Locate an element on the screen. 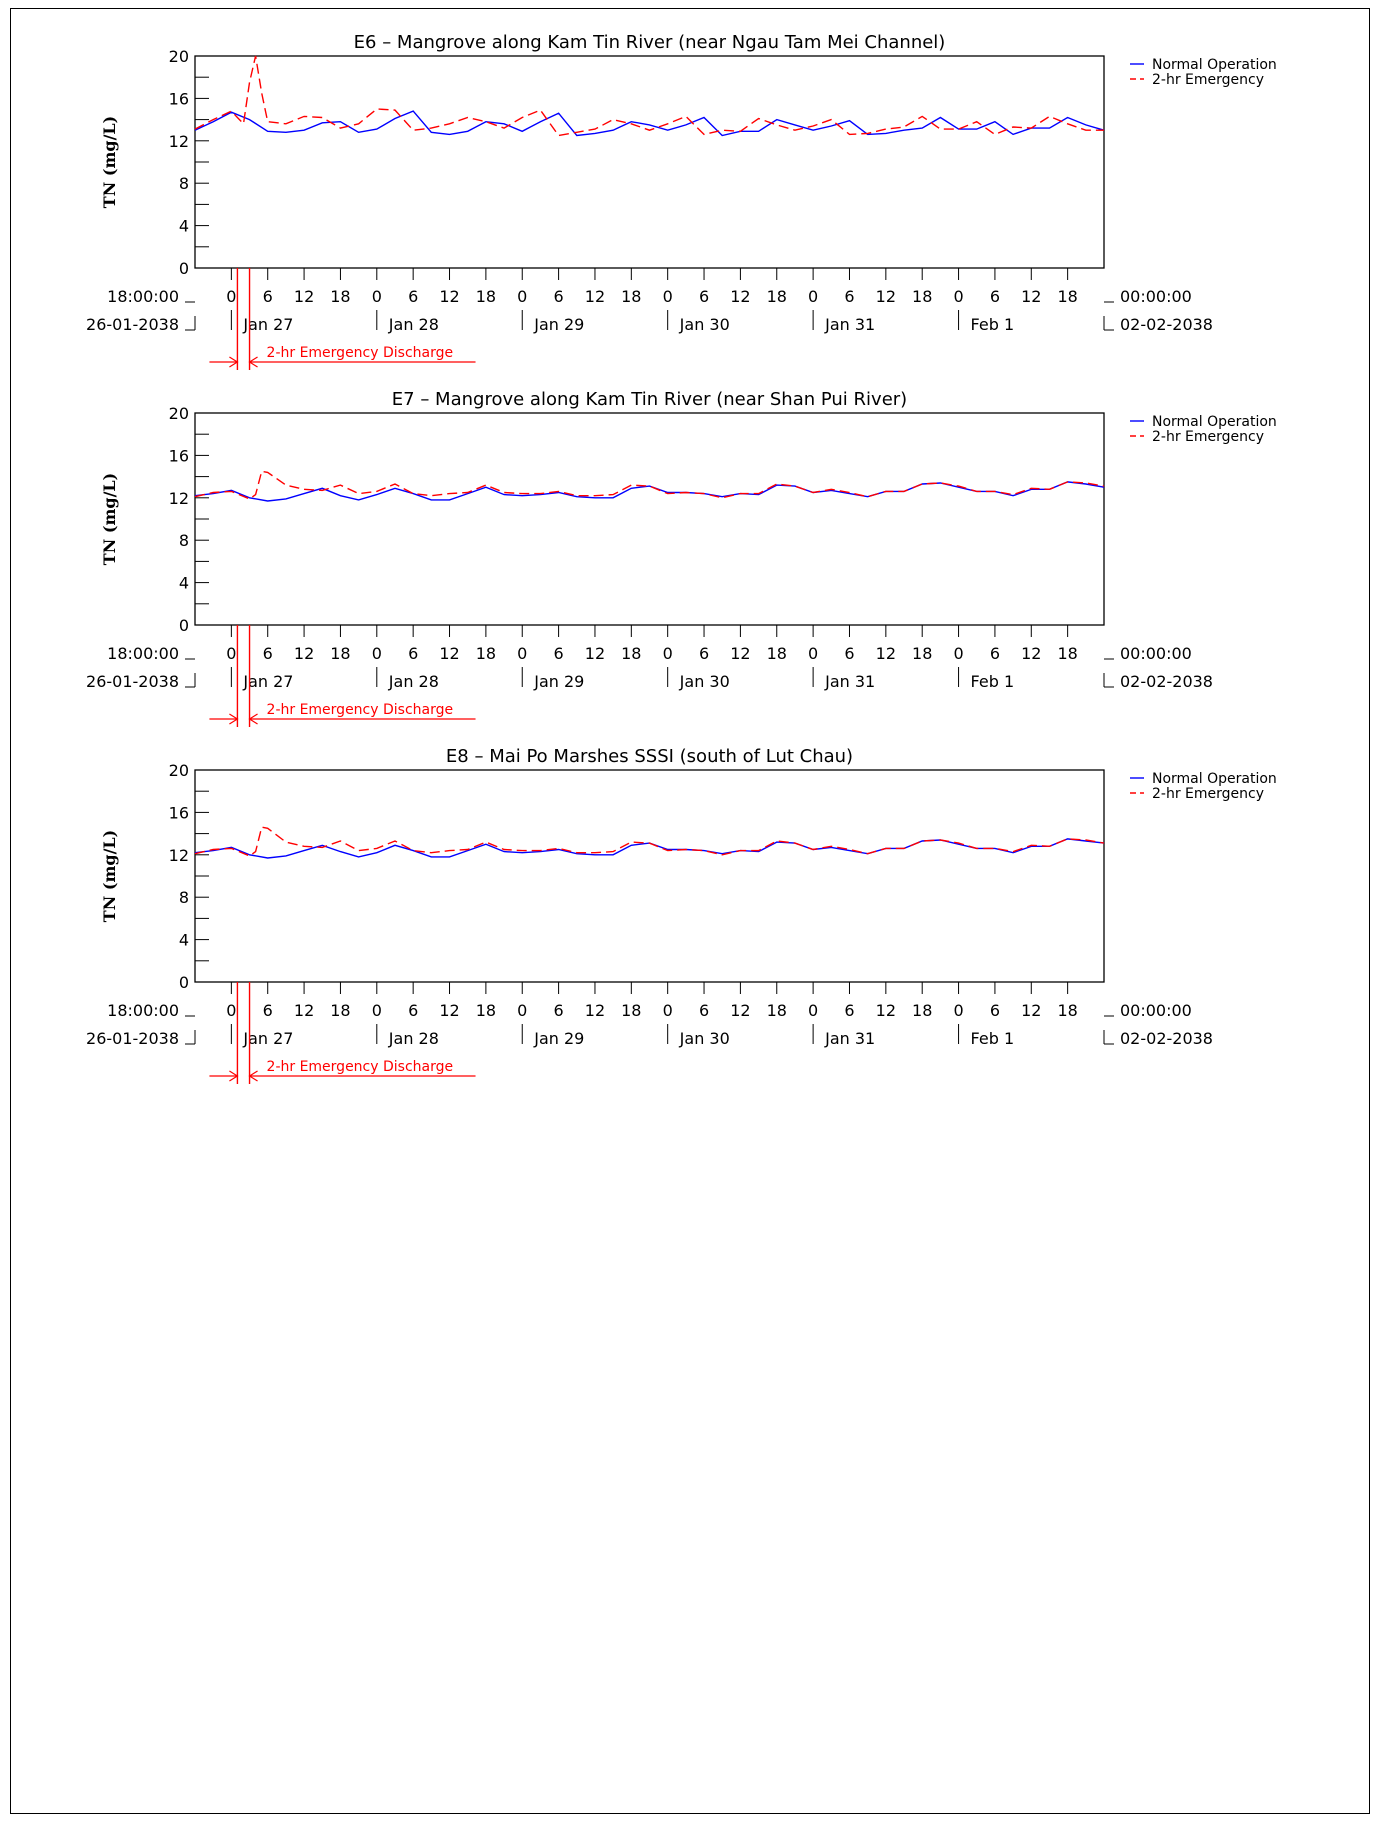 The image size is (1382, 1824). series-line-emergency is located at coordinates (649, 485).